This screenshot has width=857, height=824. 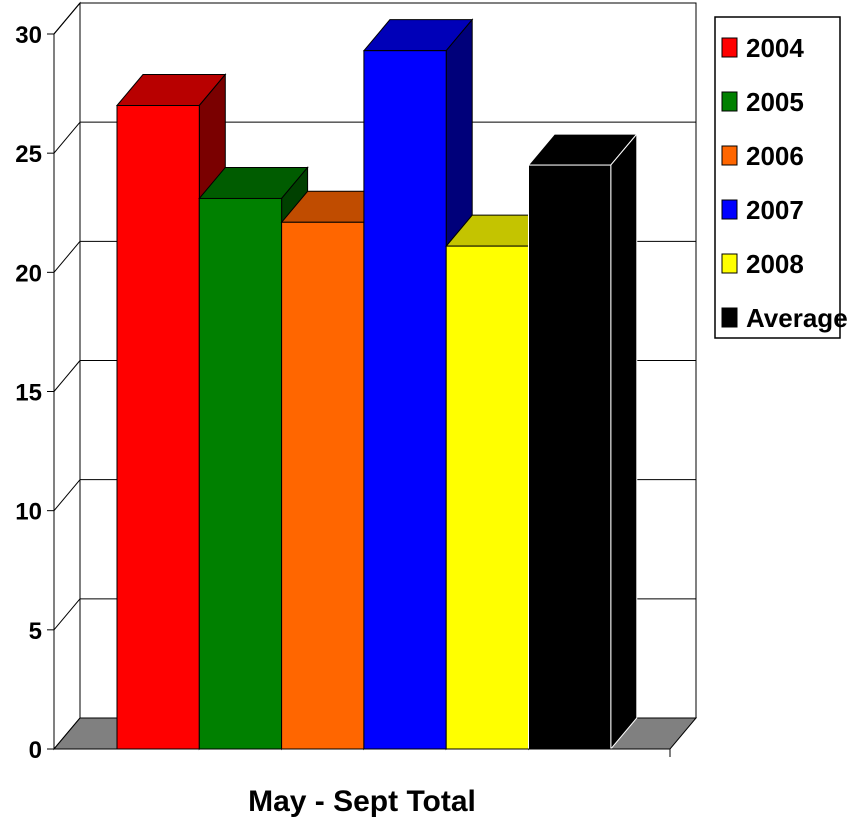 What do you see at coordinates (775, 210) in the screenshot?
I see `legend-label-2007: 2007` at bounding box center [775, 210].